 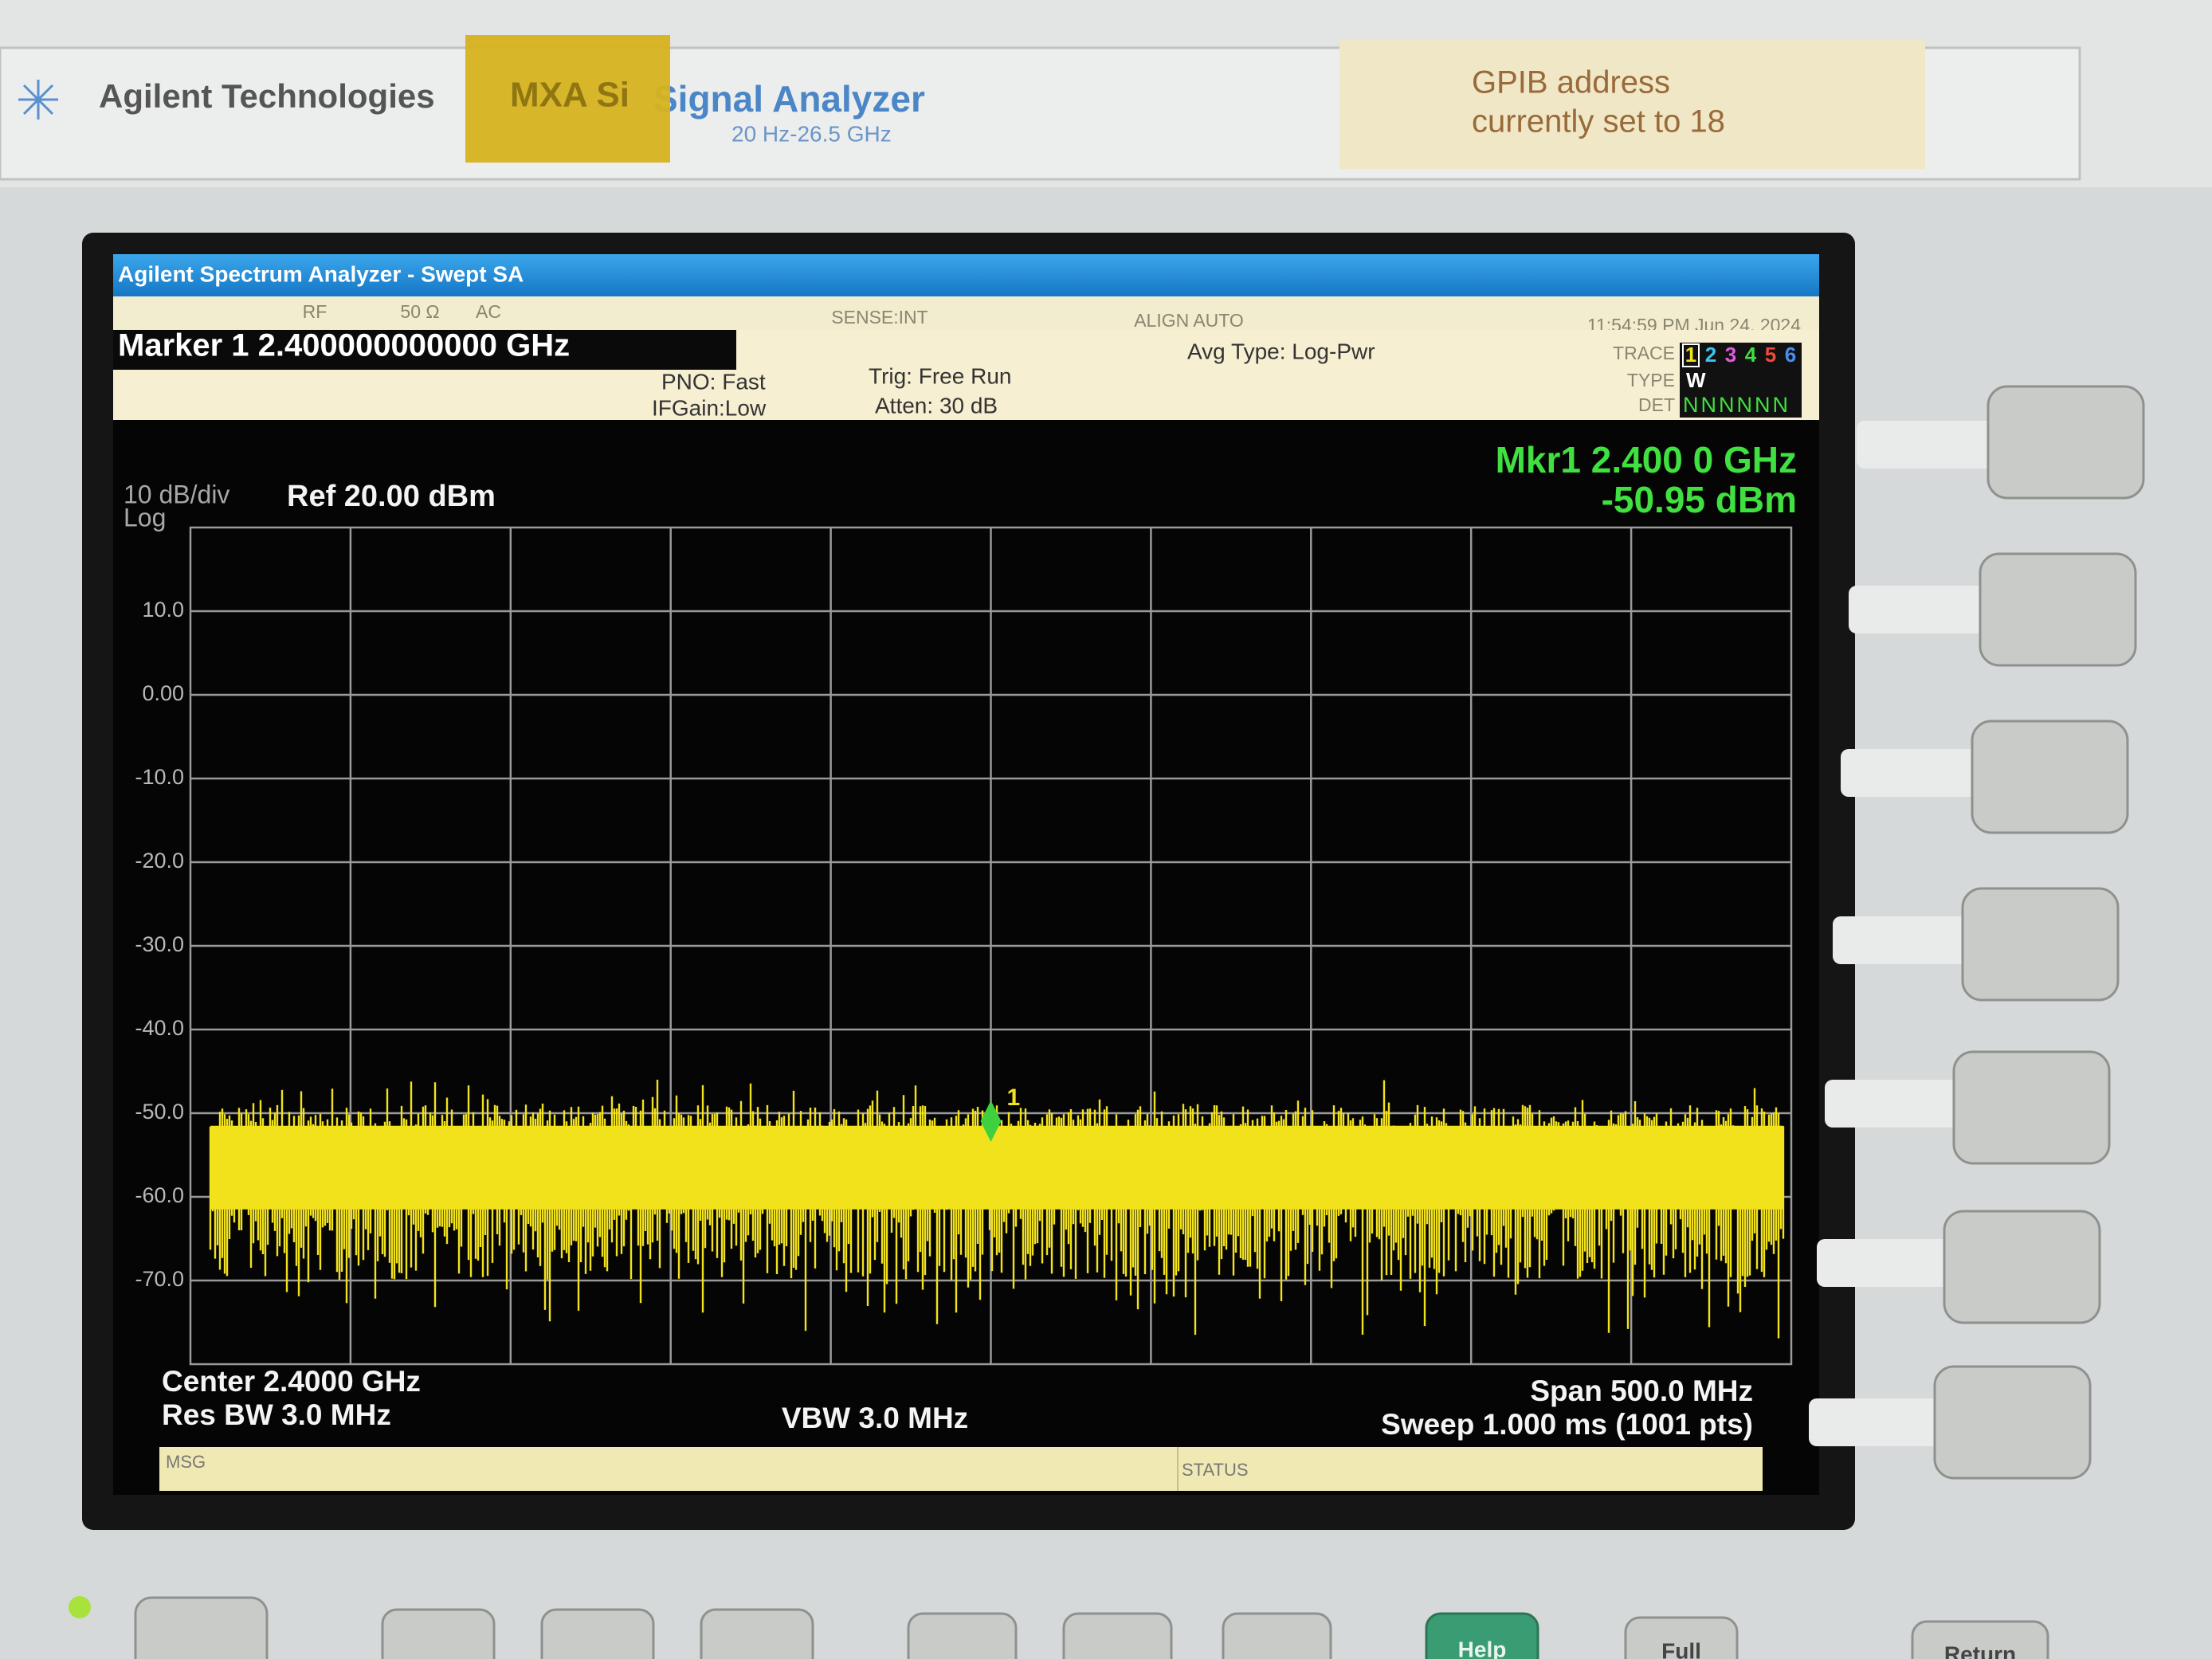 I want to click on marker-amplitude: -50.95 dBm, so click(x=1700, y=499).